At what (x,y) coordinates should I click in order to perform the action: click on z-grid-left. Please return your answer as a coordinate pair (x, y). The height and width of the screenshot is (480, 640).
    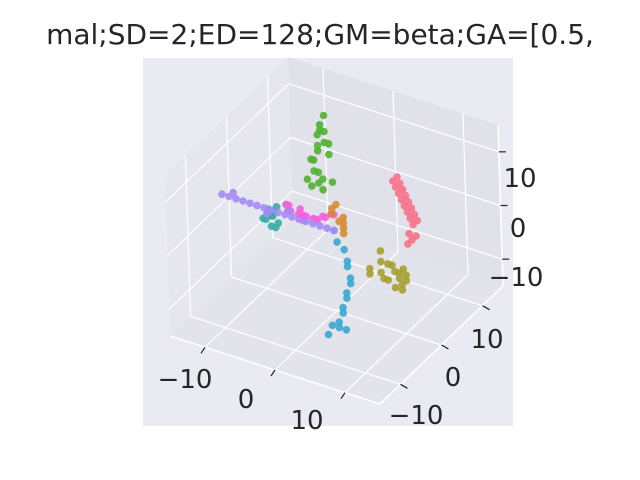
    Looking at the image, I should click on (227, 143).